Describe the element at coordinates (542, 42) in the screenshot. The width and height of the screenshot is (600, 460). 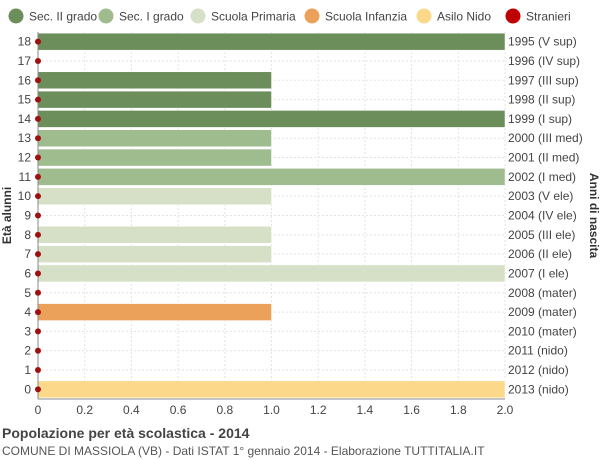
I see `birth-year-label: 1995 (V sup)` at that location.